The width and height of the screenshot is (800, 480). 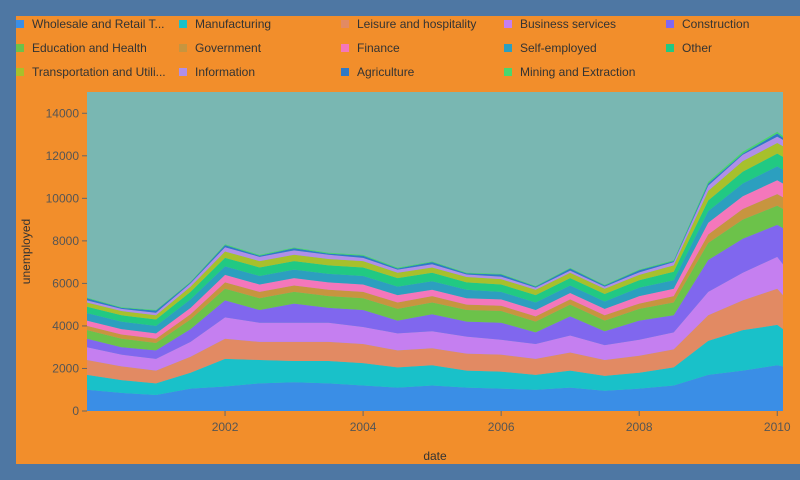 I want to click on legend-label: Information, so click(x=225, y=72).